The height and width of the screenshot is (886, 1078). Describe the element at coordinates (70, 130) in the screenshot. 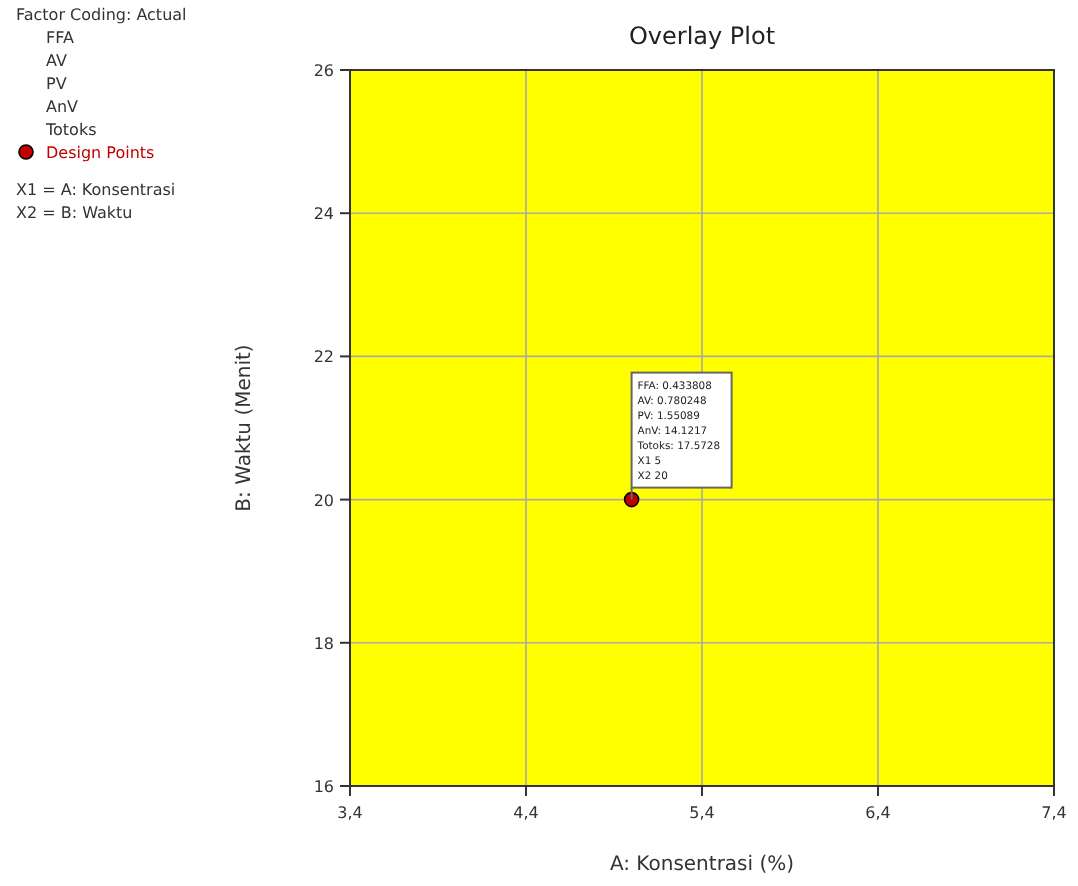

I see `text: Totoks` at that location.